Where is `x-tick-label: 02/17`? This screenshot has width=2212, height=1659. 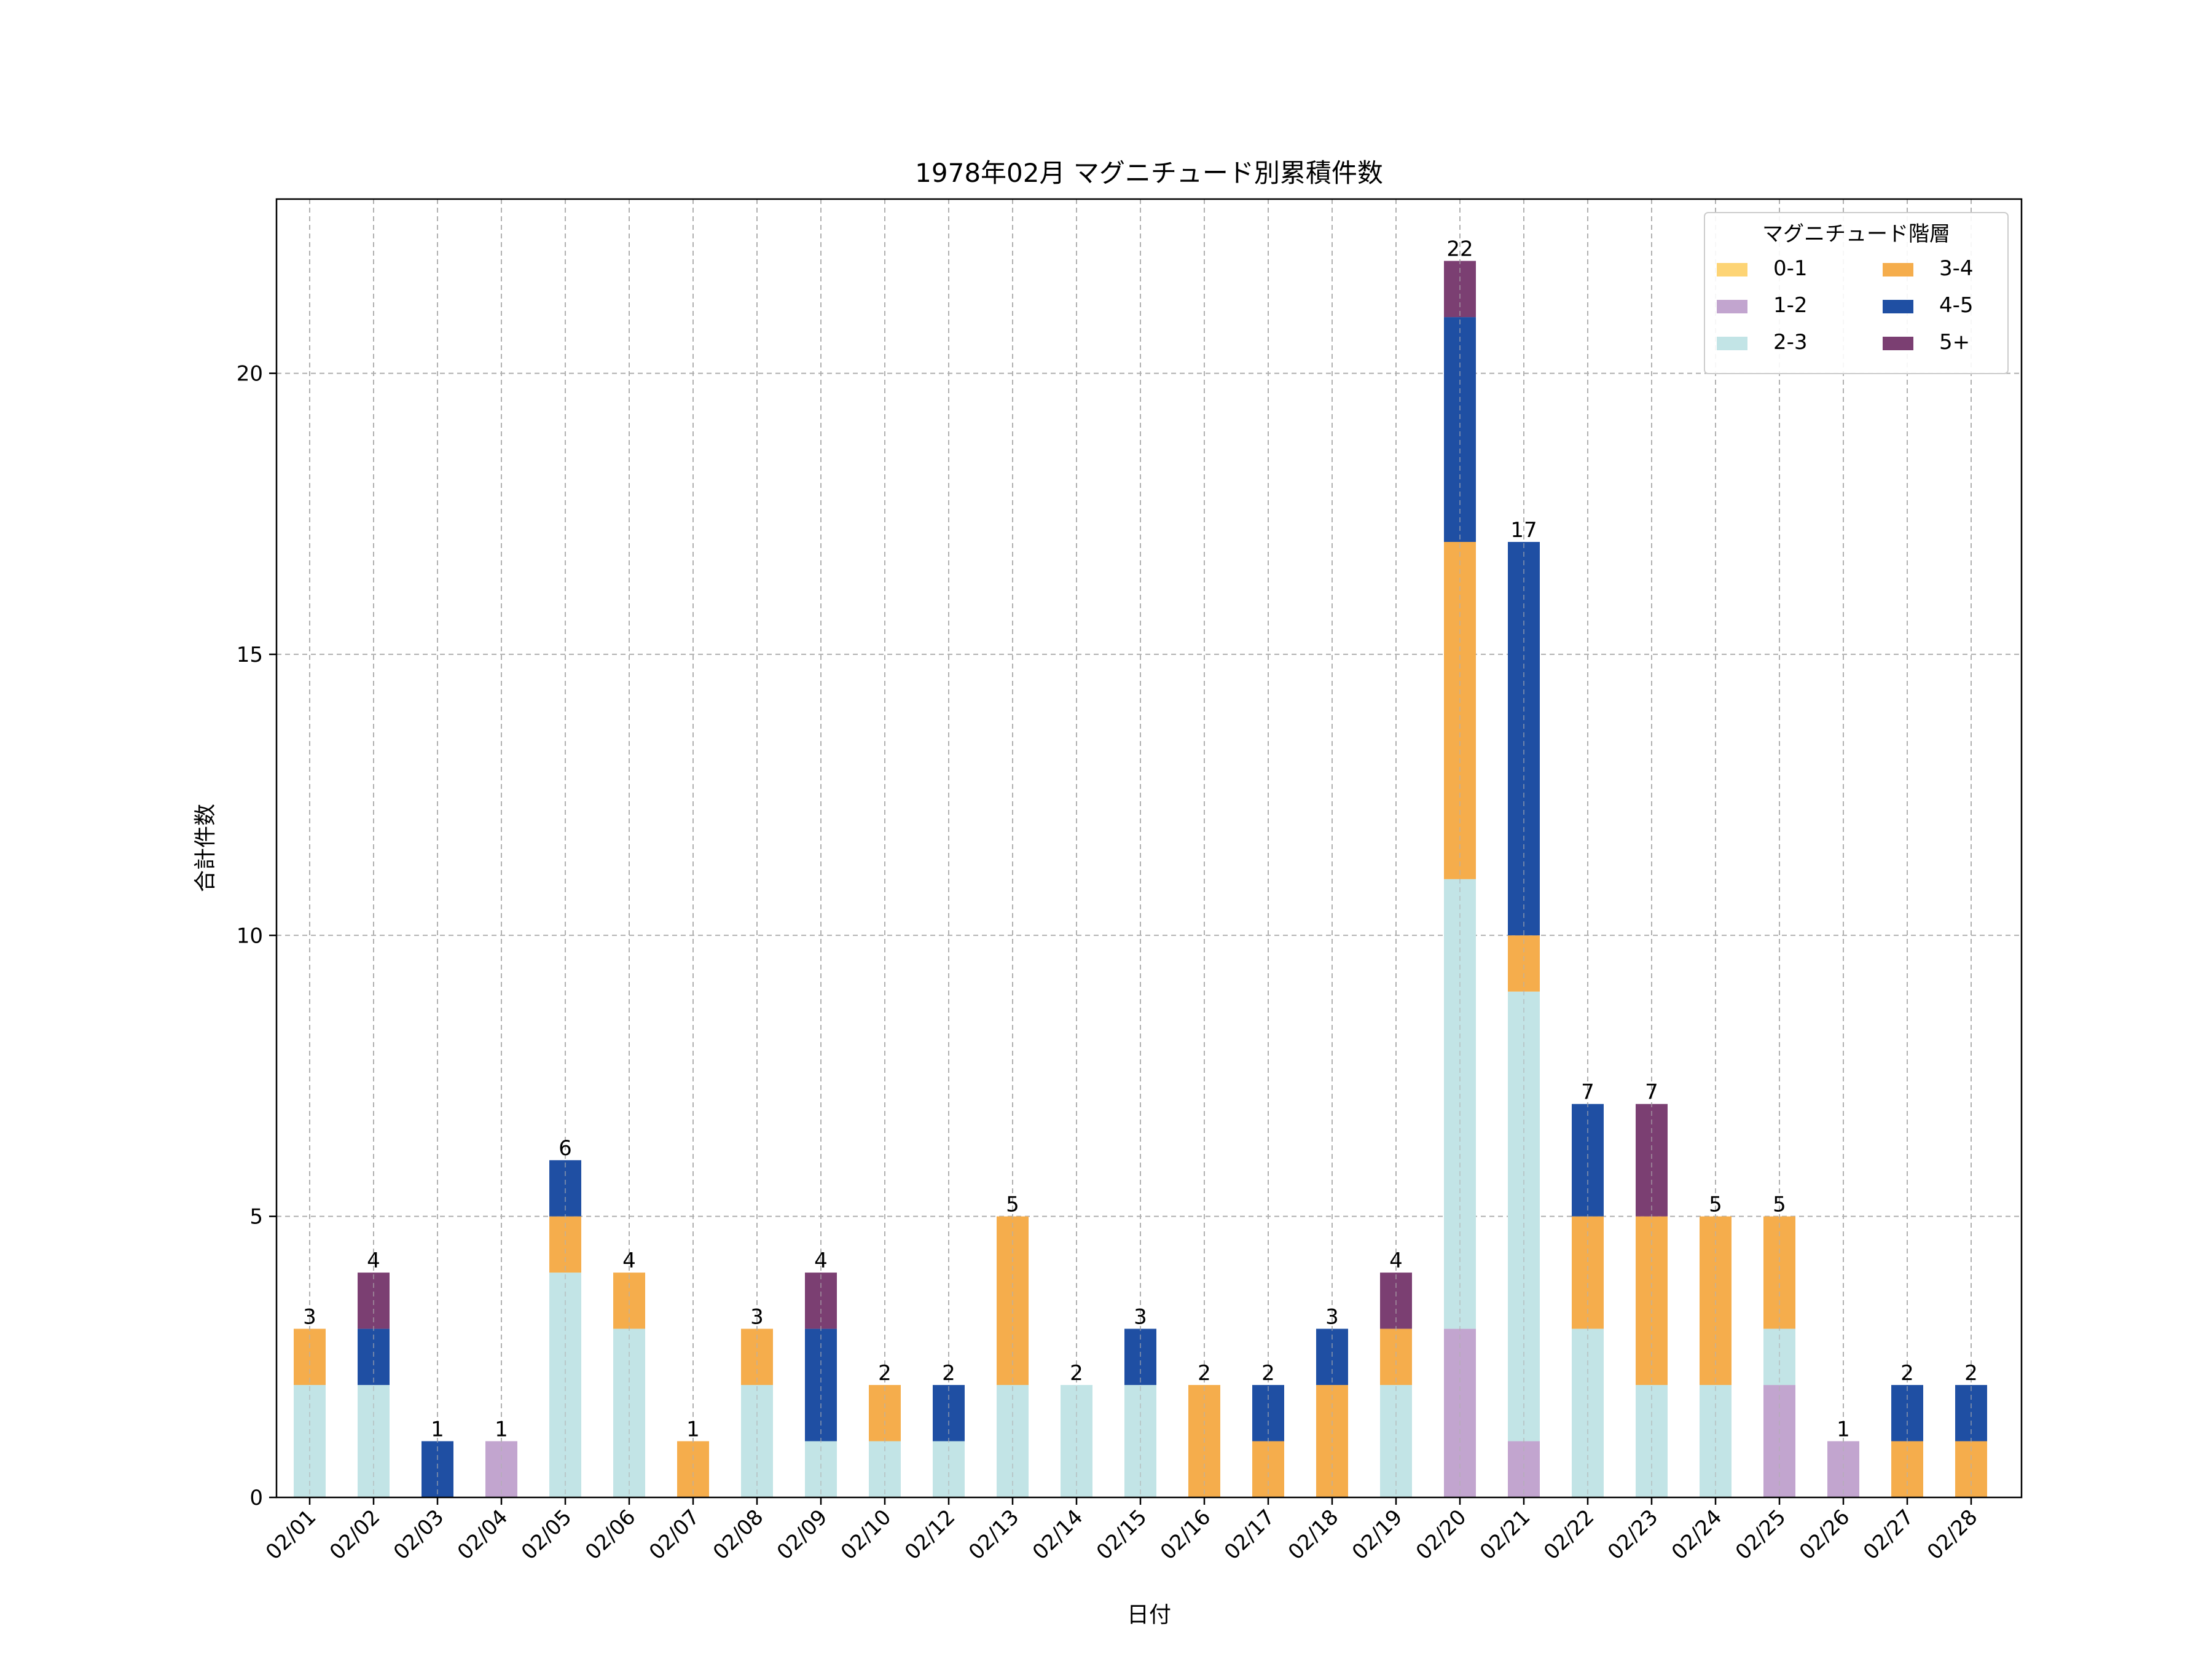
x-tick-label: 02/17 is located at coordinates (1250, 1535).